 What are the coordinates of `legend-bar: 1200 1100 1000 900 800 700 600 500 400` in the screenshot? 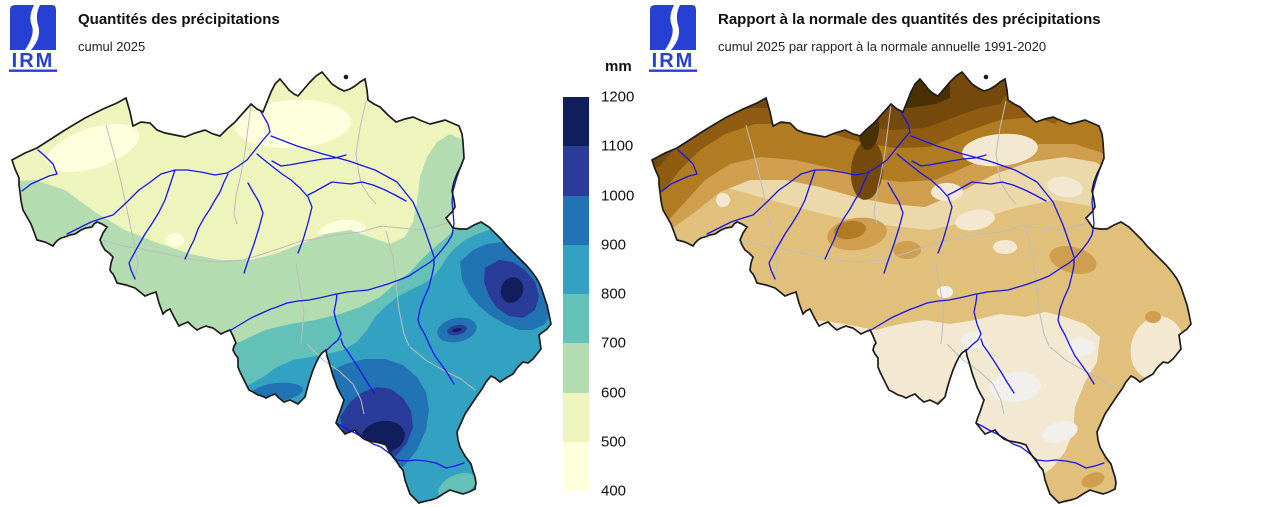 It's located at (598, 294).